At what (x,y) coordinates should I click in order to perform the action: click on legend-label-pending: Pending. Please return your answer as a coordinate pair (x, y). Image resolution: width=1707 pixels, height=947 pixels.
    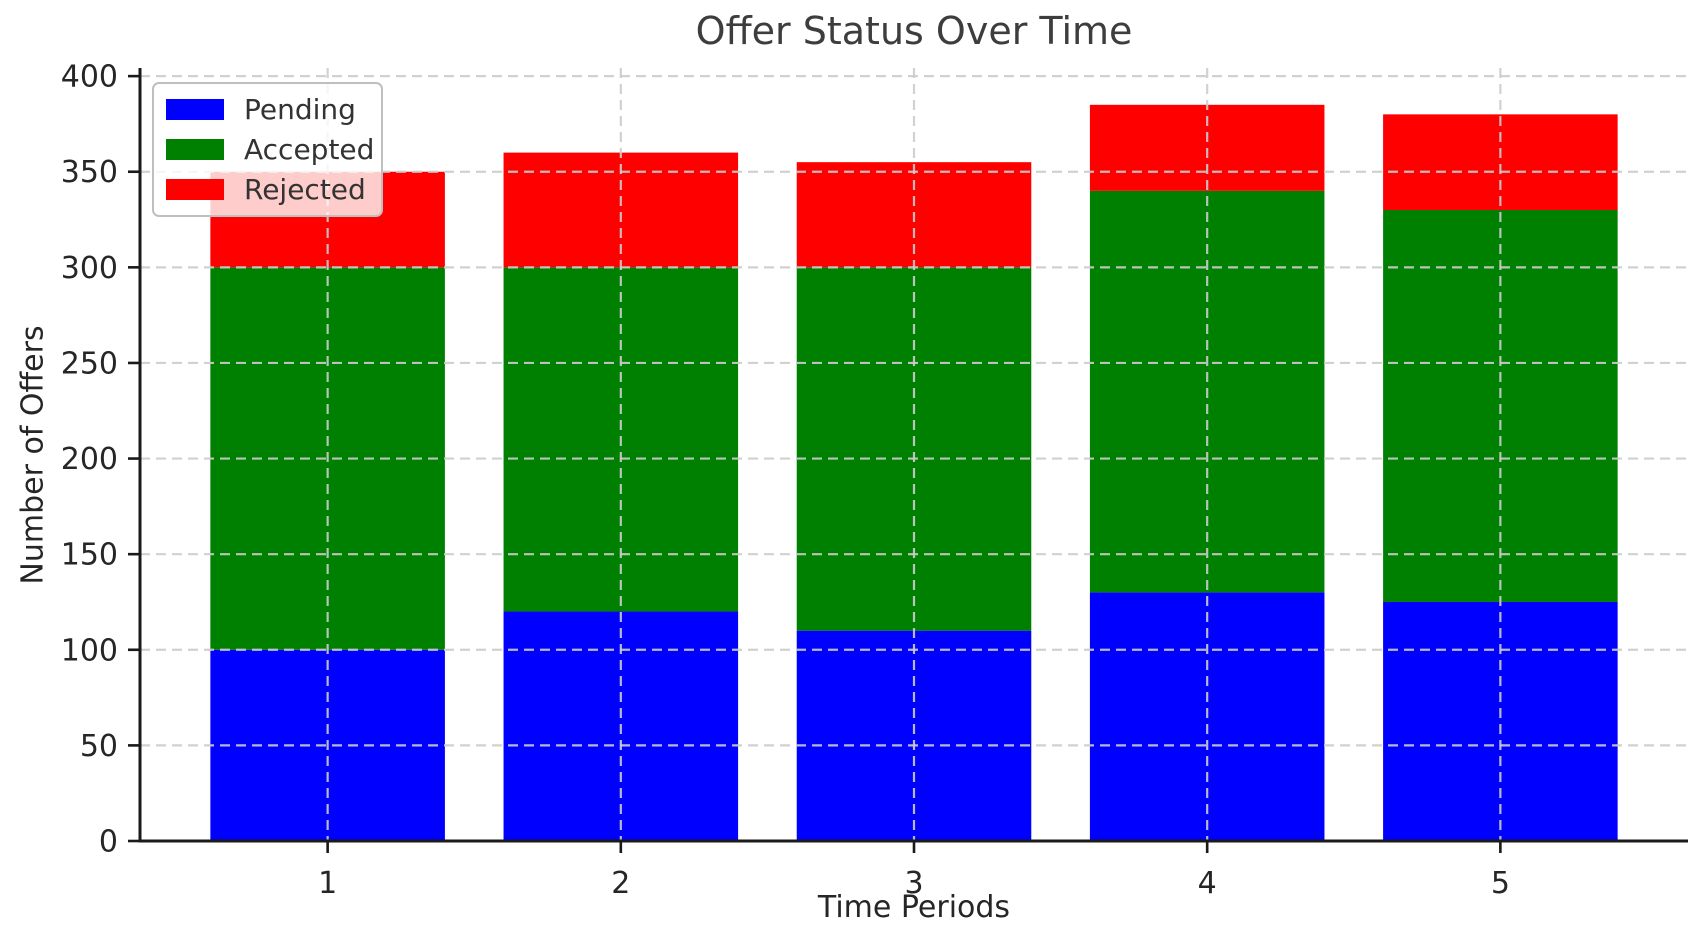
    Looking at the image, I should click on (300, 110).